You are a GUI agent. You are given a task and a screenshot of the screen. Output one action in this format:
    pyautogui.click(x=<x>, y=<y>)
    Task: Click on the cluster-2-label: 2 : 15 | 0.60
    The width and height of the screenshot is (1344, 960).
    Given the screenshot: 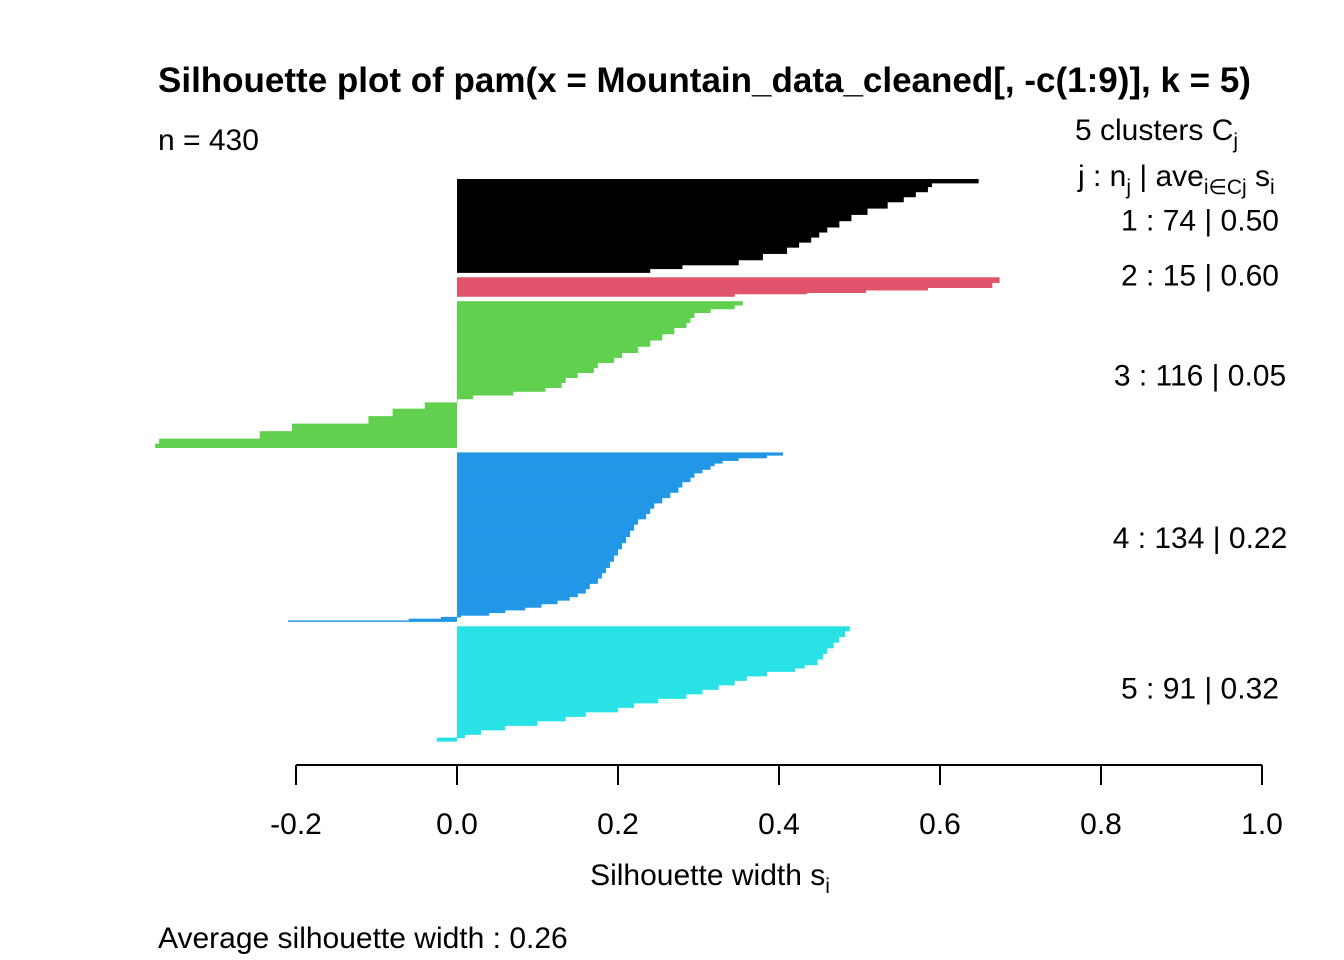 What is the action you would take?
    pyautogui.click(x=1200, y=276)
    